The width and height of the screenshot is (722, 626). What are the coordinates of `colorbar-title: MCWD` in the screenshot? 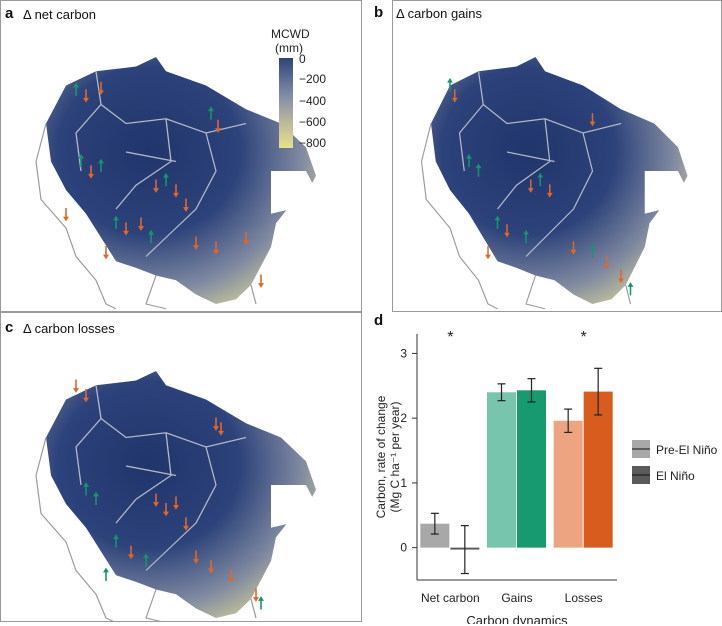 It's located at (290, 34).